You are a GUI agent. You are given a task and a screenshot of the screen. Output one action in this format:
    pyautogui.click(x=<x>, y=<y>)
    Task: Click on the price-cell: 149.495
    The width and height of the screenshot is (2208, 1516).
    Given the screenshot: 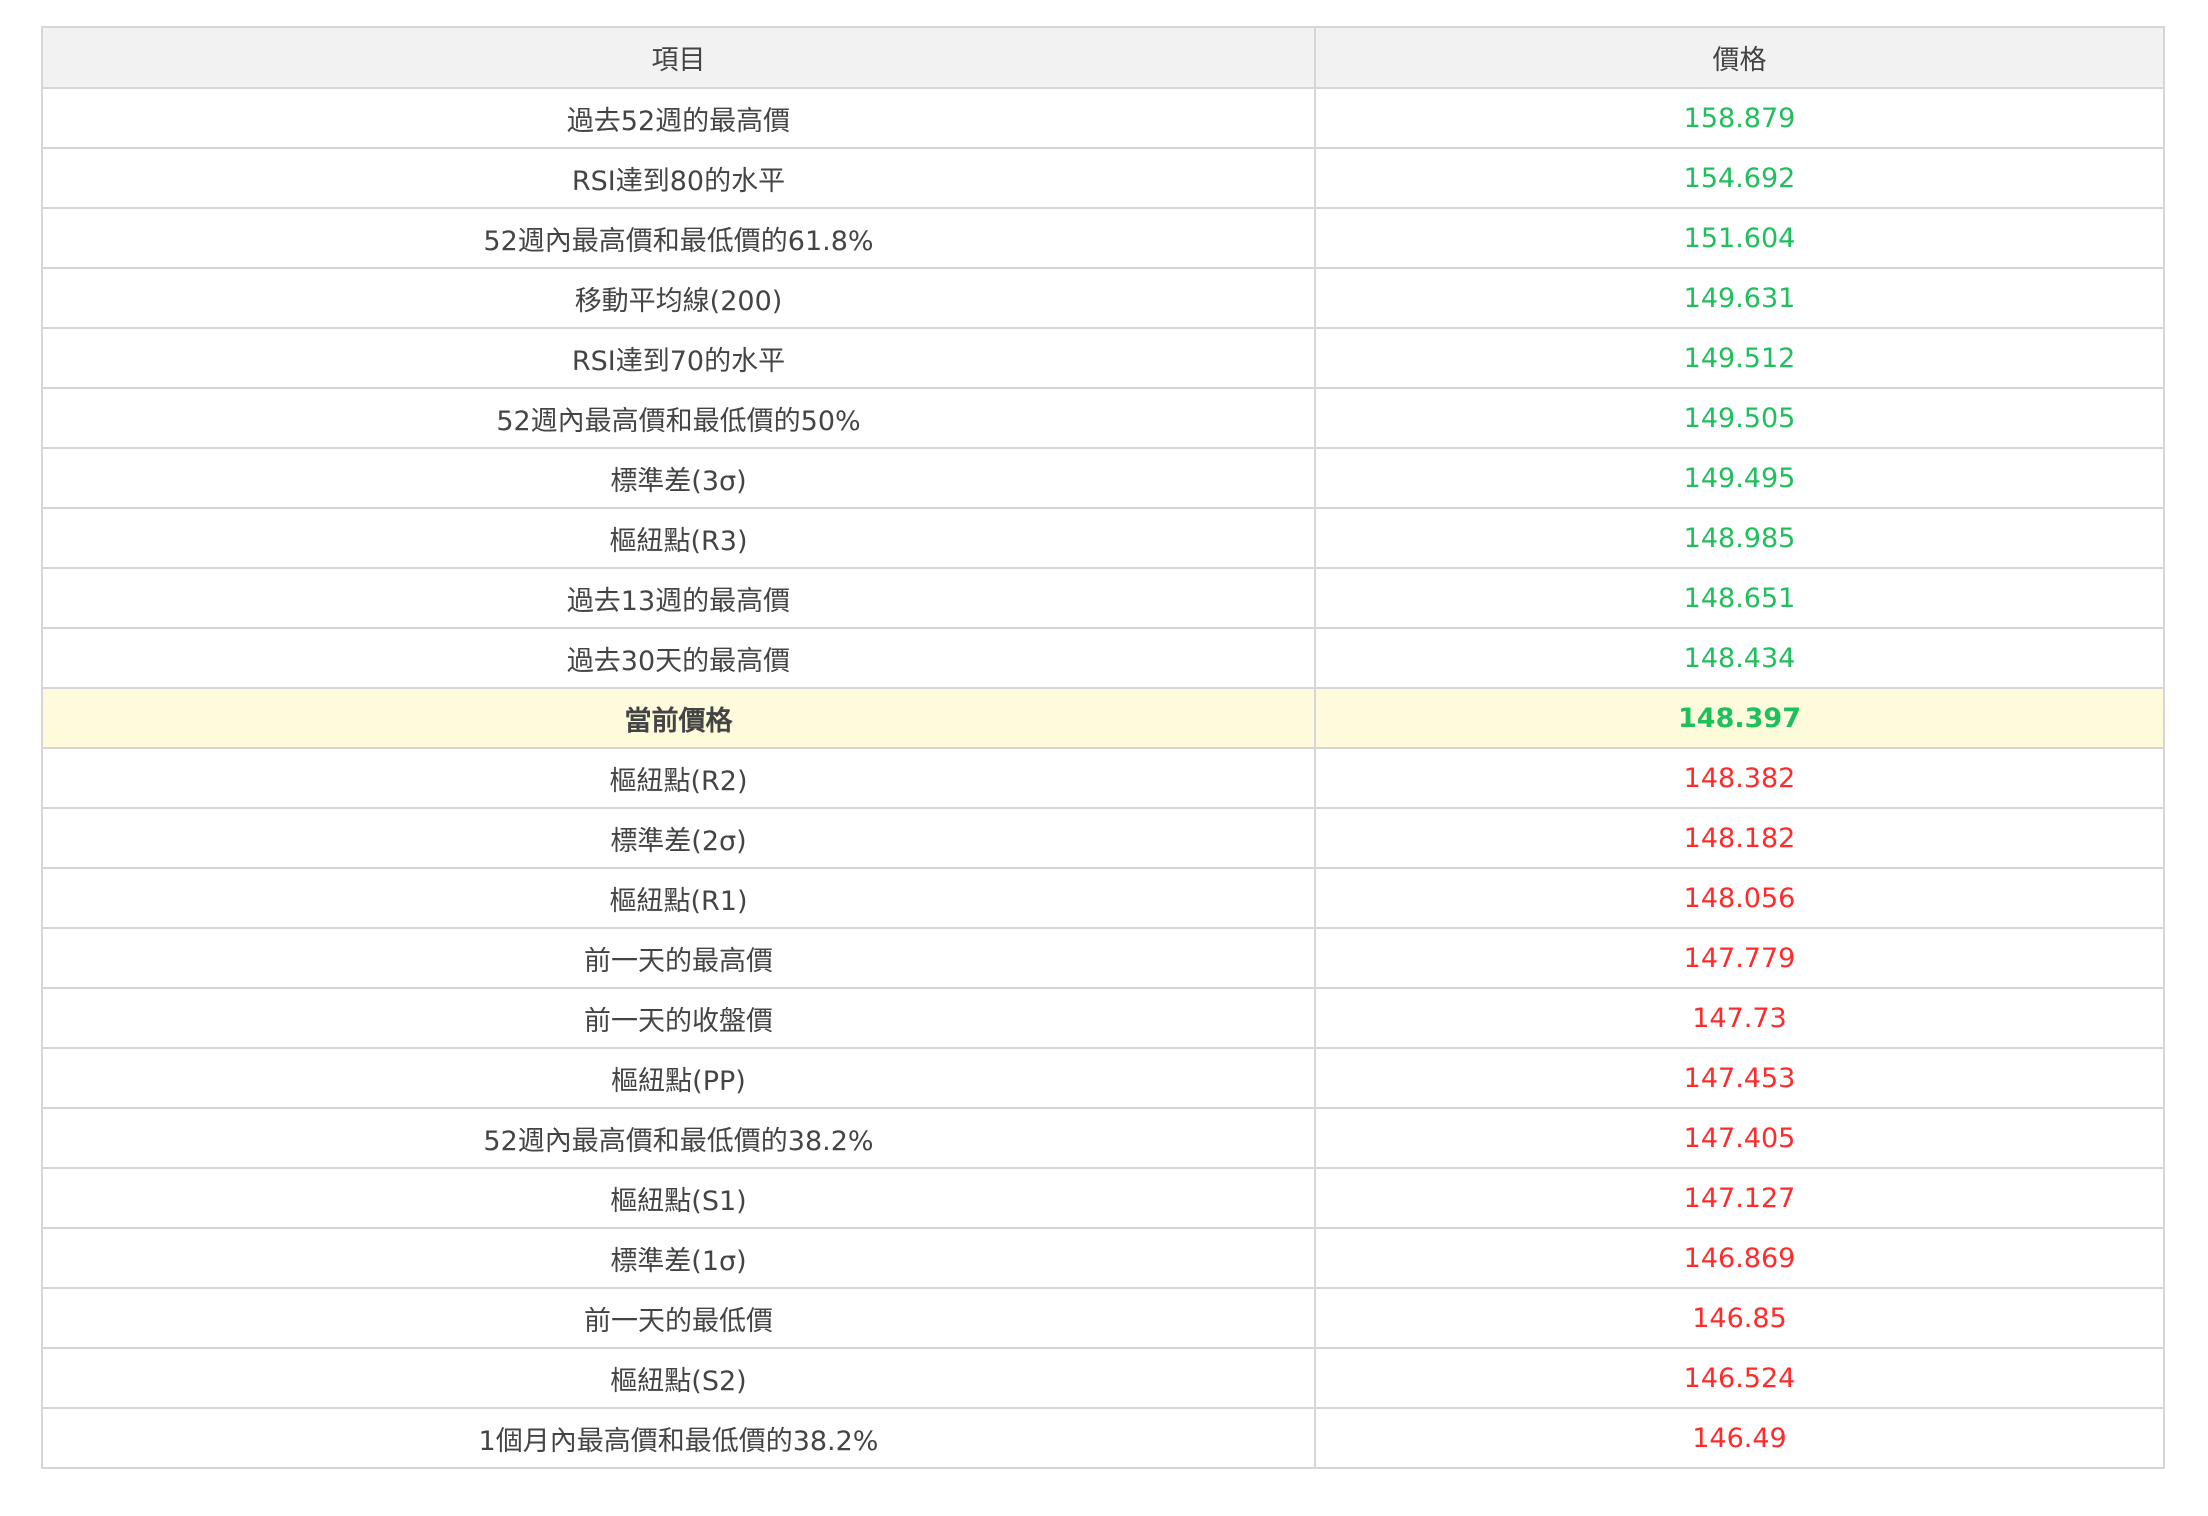 What is the action you would take?
    pyautogui.click(x=1739, y=478)
    